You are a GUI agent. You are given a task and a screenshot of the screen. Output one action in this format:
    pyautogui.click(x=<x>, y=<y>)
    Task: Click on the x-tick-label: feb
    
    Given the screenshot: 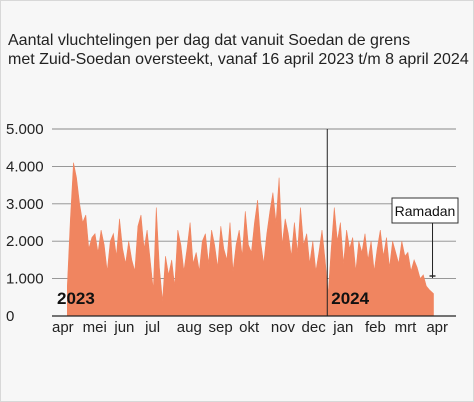 What is the action you would take?
    pyautogui.click(x=375, y=327)
    